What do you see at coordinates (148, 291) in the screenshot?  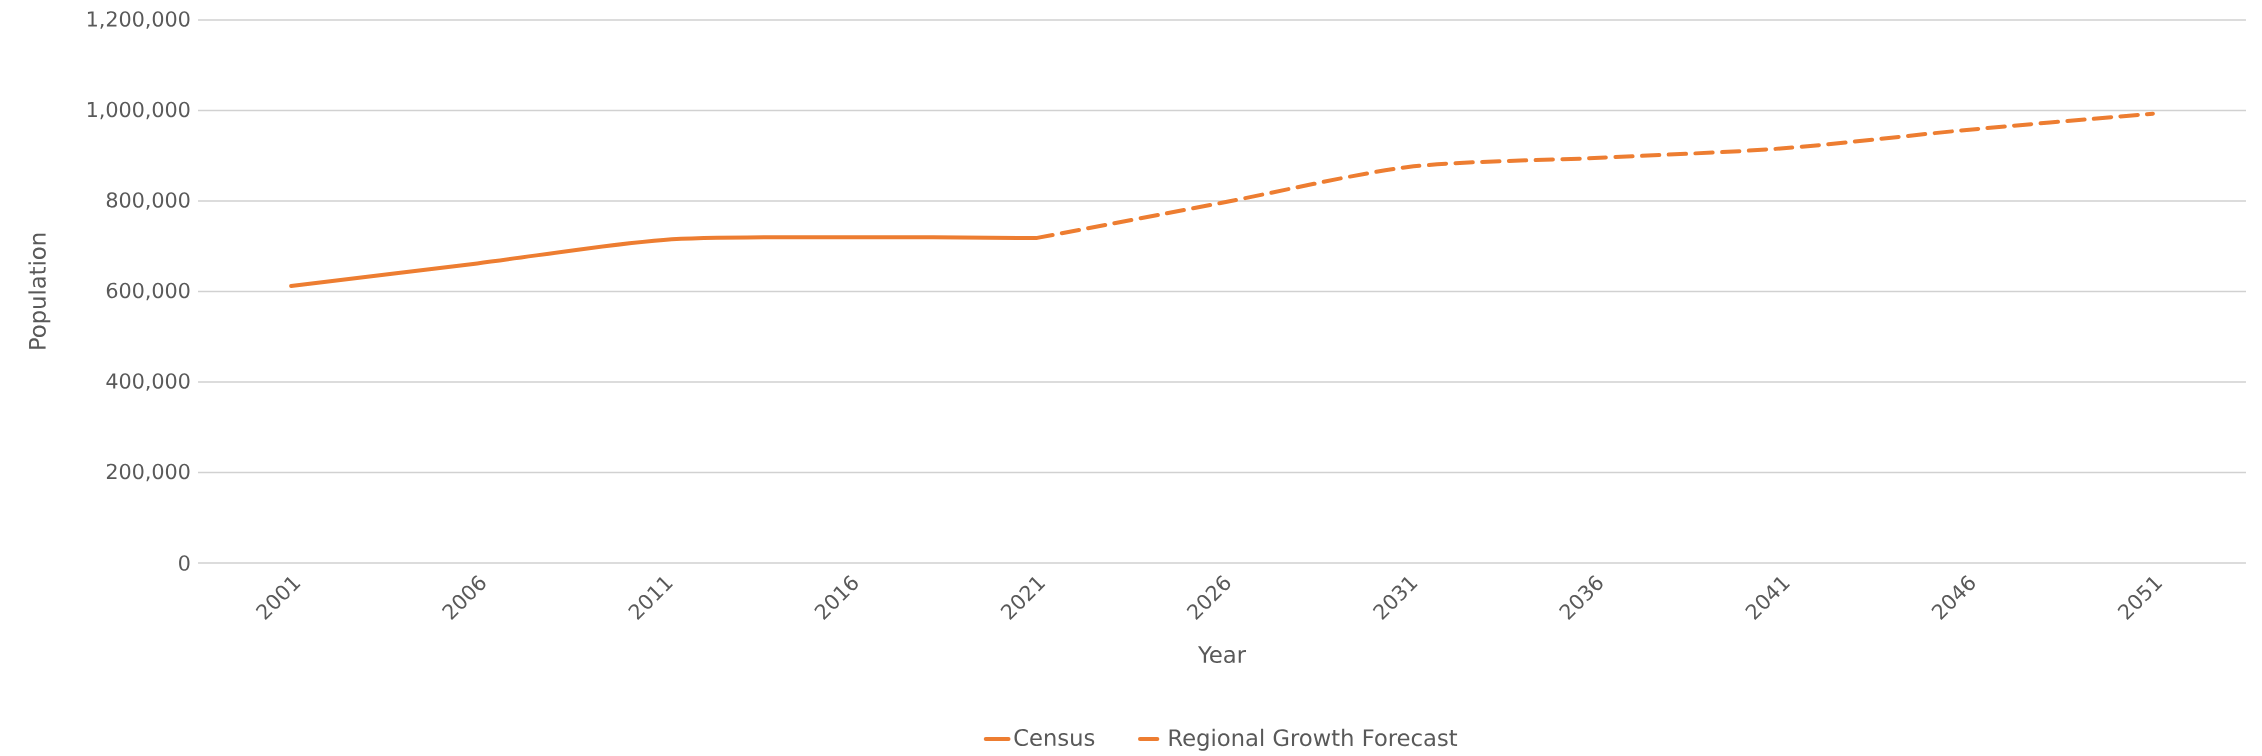 I see `y-tick-label: 600,000` at bounding box center [148, 291].